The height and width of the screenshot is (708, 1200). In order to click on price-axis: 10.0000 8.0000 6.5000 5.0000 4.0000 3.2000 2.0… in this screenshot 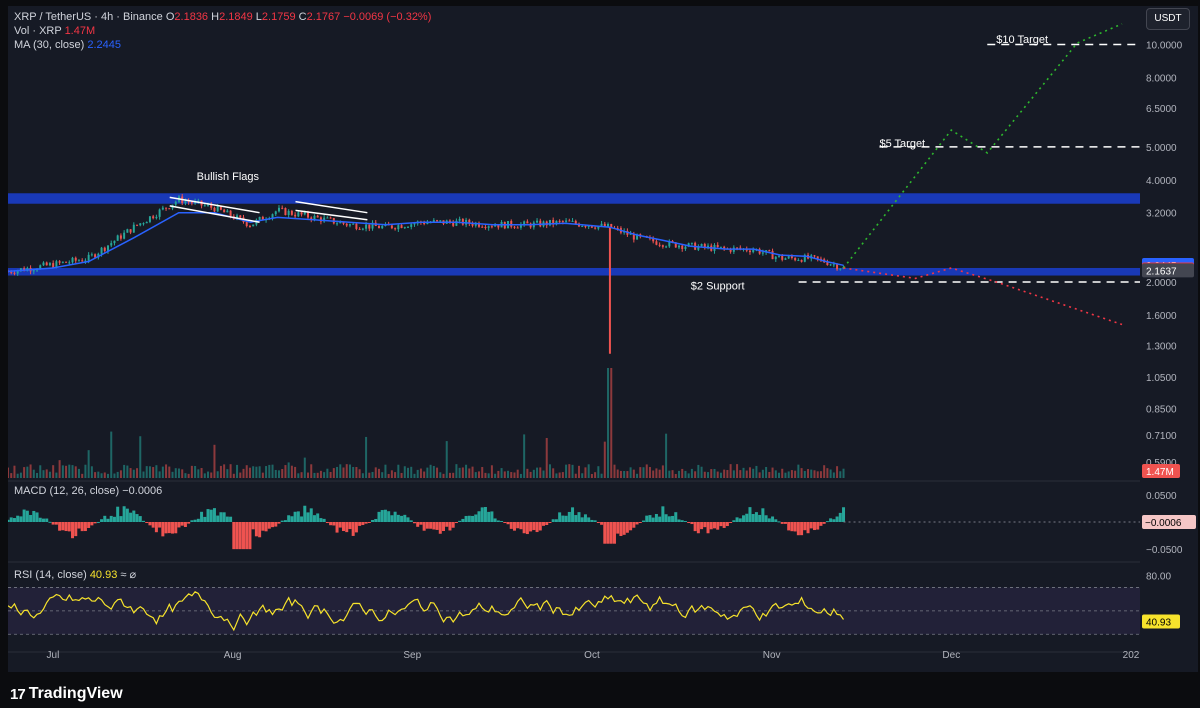, I will do `click(1169, 339)`.